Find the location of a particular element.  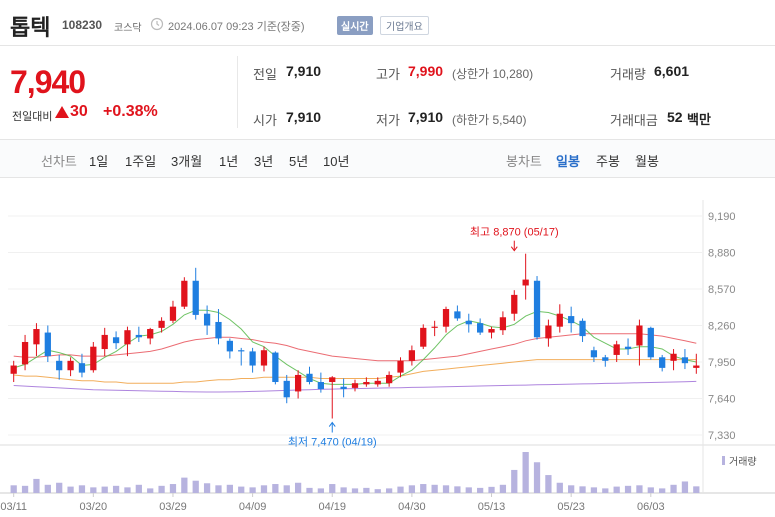

legend-item-ma20: 20 is located at coordinates (46, 204).